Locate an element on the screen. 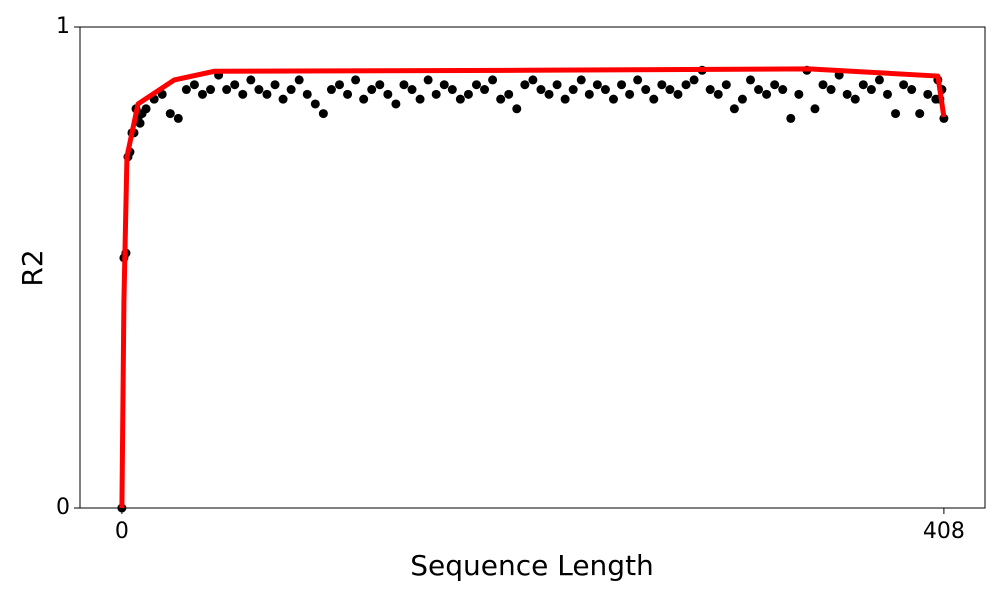 The image size is (1000, 600). y-tick-label: 1 is located at coordinates (63, 26).